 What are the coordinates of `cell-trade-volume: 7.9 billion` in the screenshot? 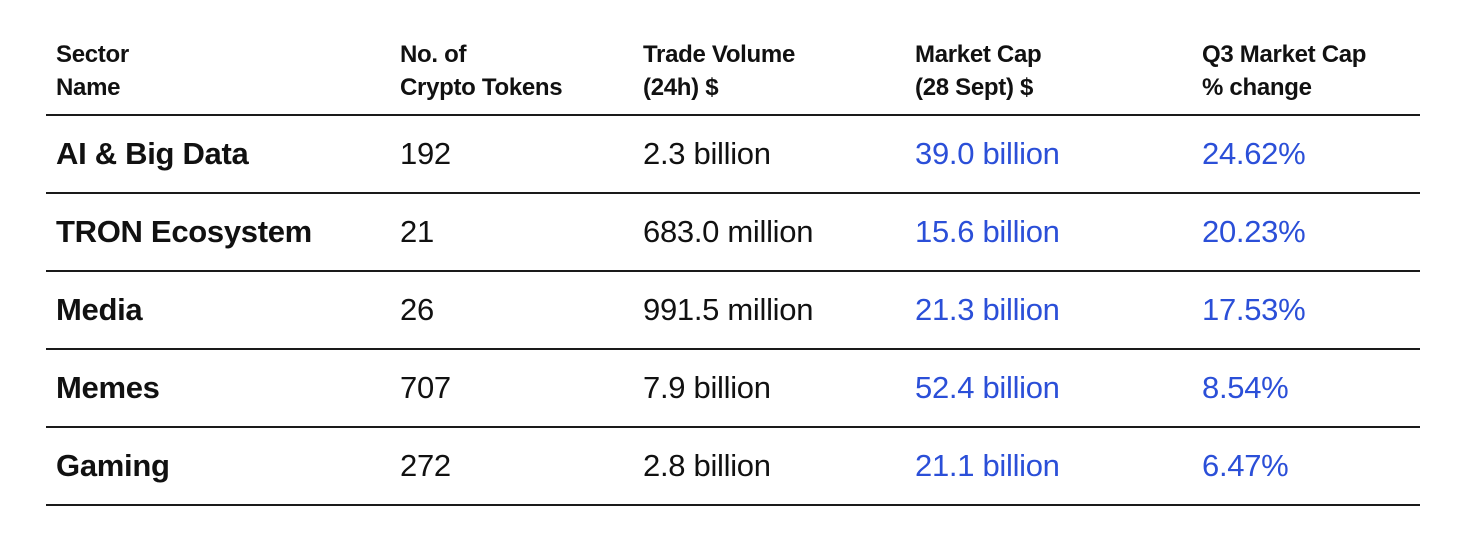 It's located at (769, 388).